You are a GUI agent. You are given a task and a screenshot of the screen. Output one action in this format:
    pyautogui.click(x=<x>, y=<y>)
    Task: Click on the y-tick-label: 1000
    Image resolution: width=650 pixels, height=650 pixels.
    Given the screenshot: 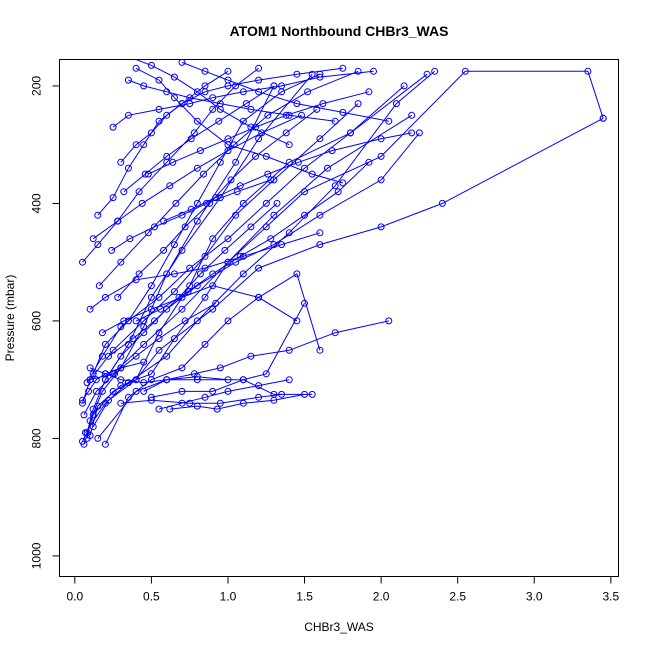 What is the action you would take?
    pyautogui.click(x=37, y=555)
    